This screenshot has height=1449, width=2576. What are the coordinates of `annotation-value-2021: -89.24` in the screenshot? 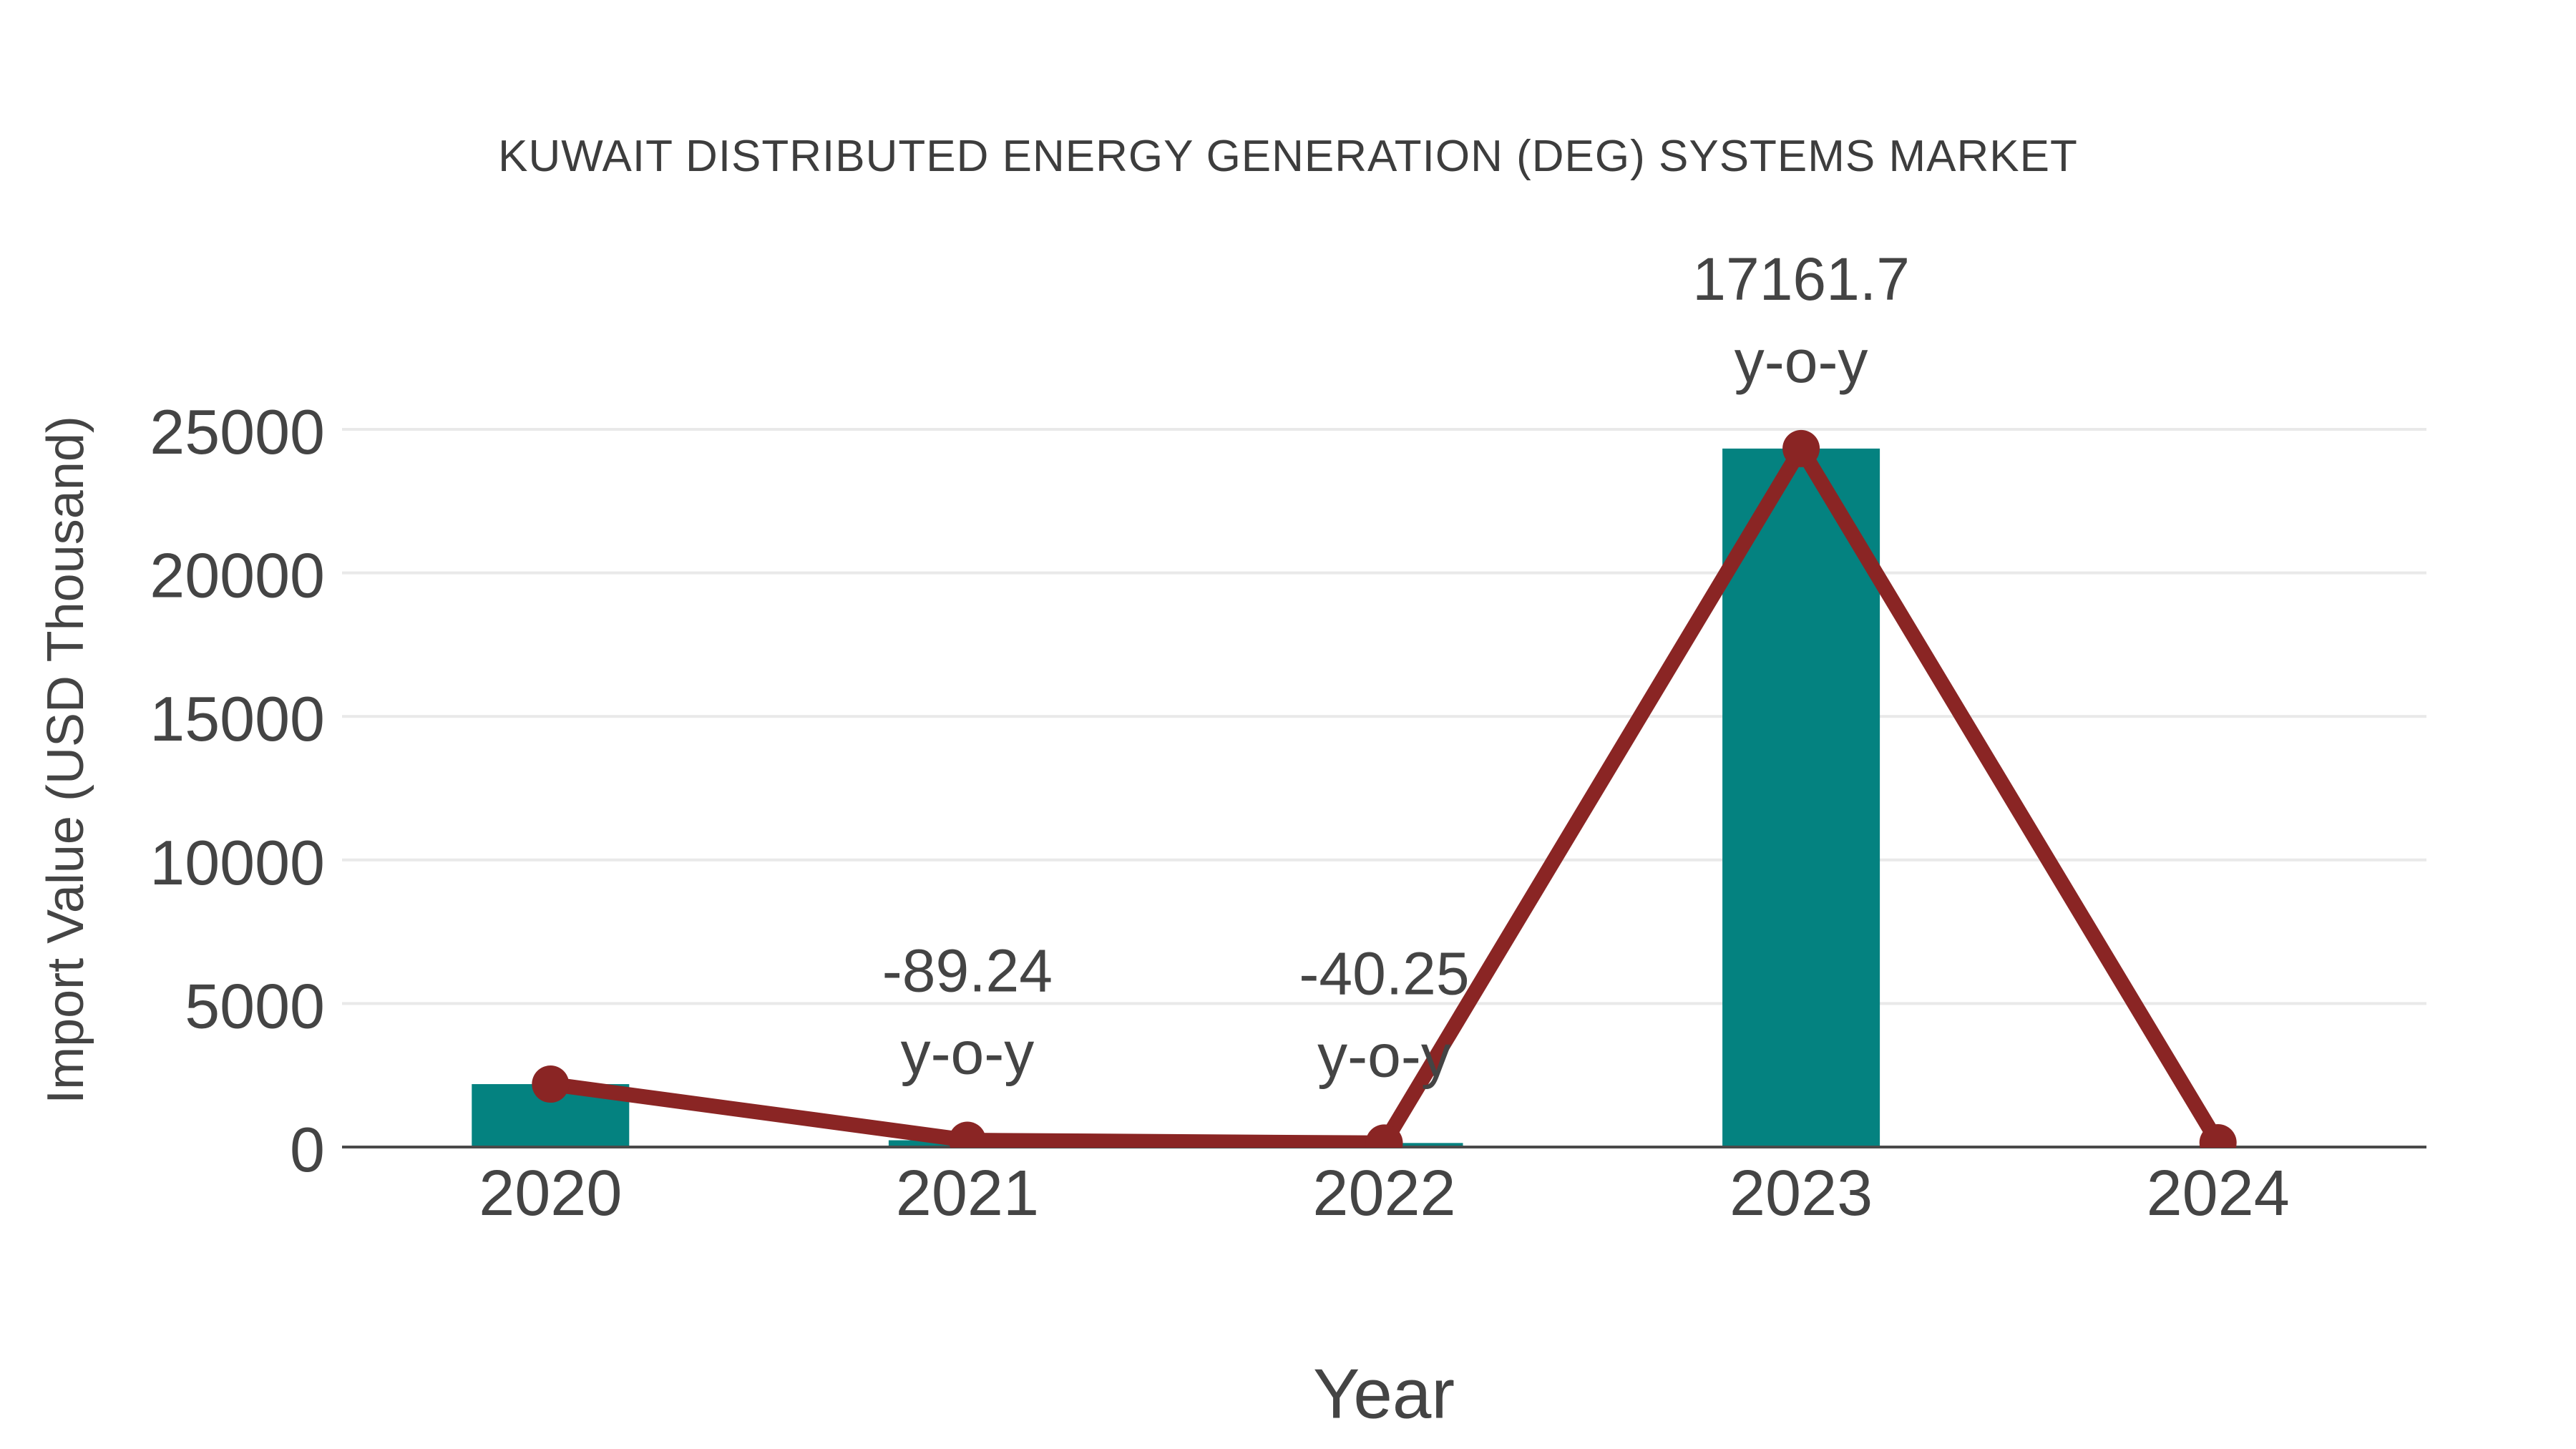 It's located at (967, 971).